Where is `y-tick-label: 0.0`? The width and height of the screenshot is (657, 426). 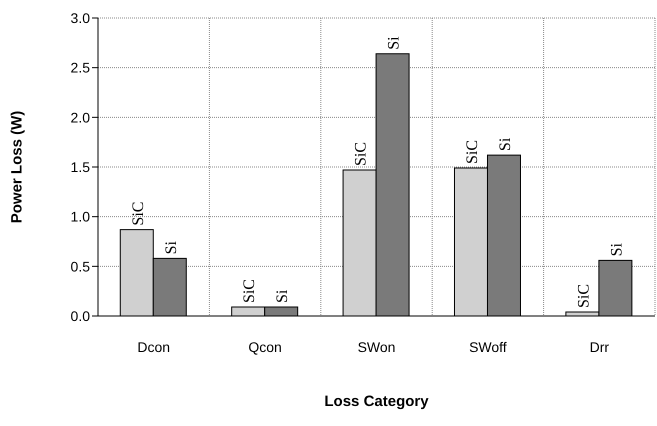
y-tick-label: 0.0 is located at coordinates (80, 316).